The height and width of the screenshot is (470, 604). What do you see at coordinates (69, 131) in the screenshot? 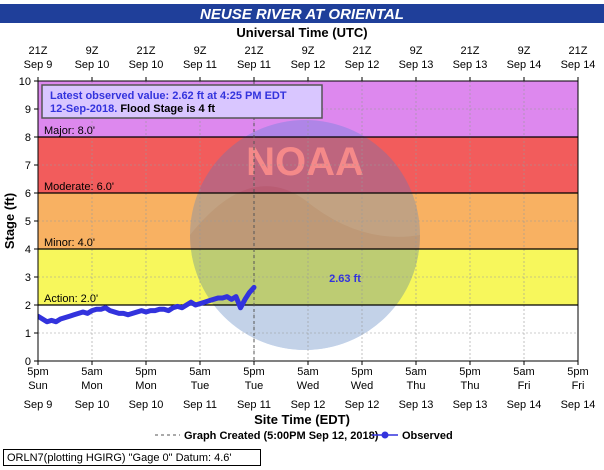
I see `flood-category-label: Major: 8.0'` at bounding box center [69, 131].